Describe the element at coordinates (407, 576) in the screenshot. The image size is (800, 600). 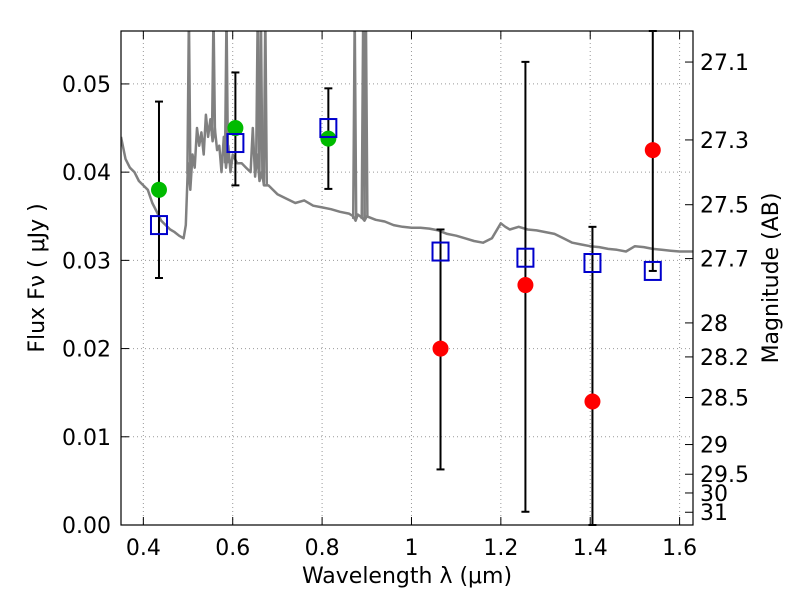
I see `x-axis-label: Wavelength λ (μm)` at that location.